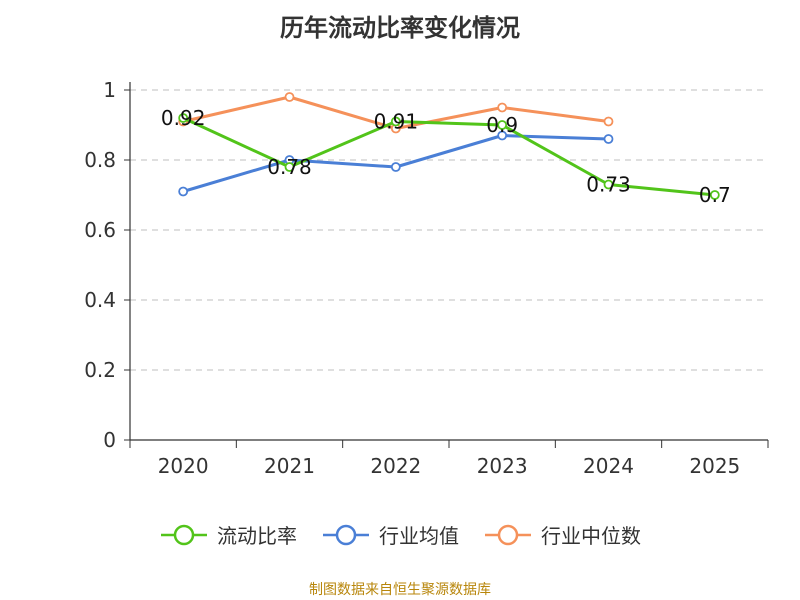  I want to click on legend-item: 流动比率, so click(228, 534).